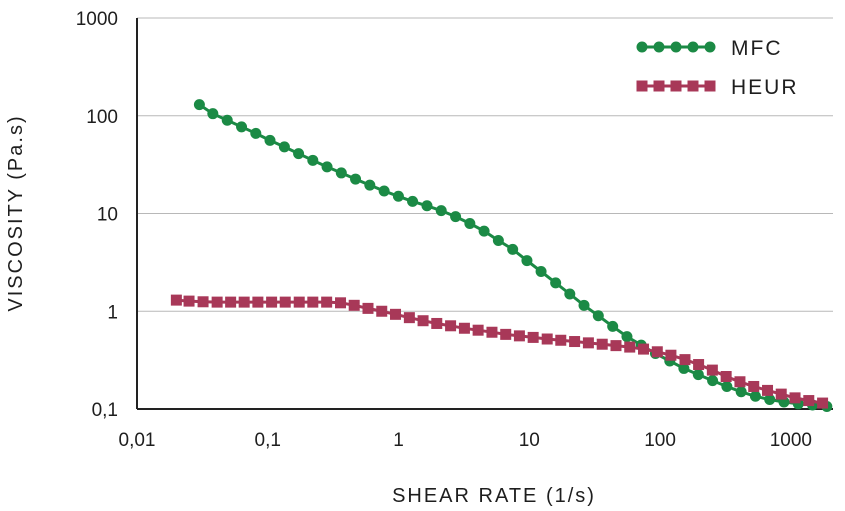 Image resolution: width=845 pixels, height=511 pixels. What do you see at coordinates (757, 48) in the screenshot?
I see `legend-label: MFC` at bounding box center [757, 48].